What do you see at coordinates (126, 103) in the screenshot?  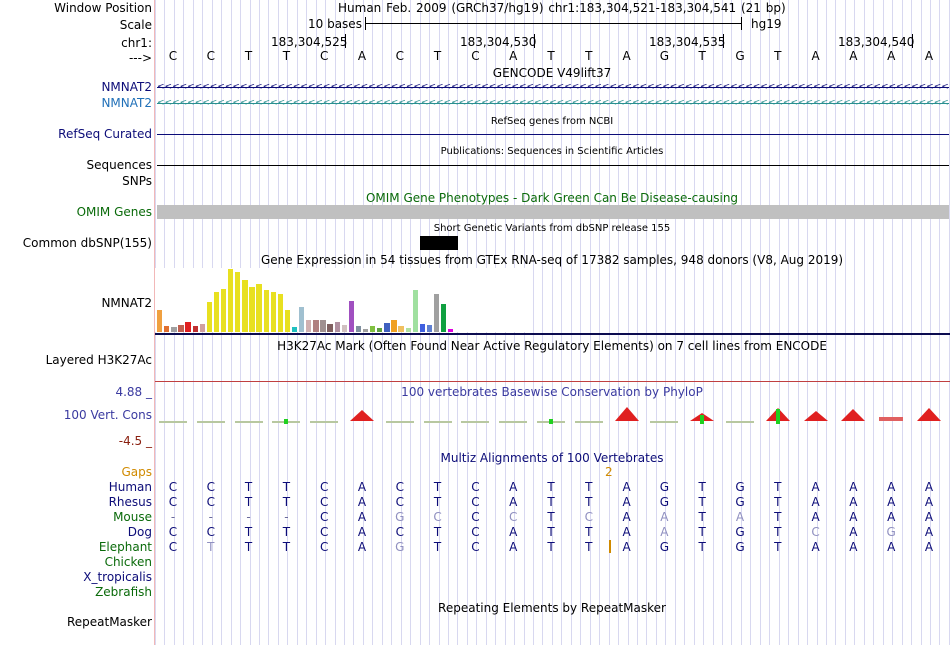 I see `gencode-gene-label-2: NMNAT2` at bounding box center [126, 103].